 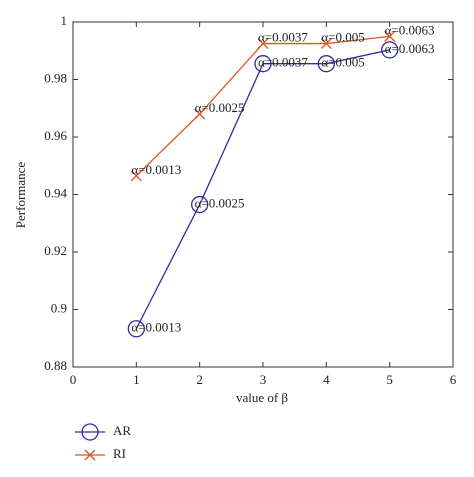 What do you see at coordinates (262, 397) in the screenshot?
I see `x-axis-label: value of β` at bounding box center [262, 397].